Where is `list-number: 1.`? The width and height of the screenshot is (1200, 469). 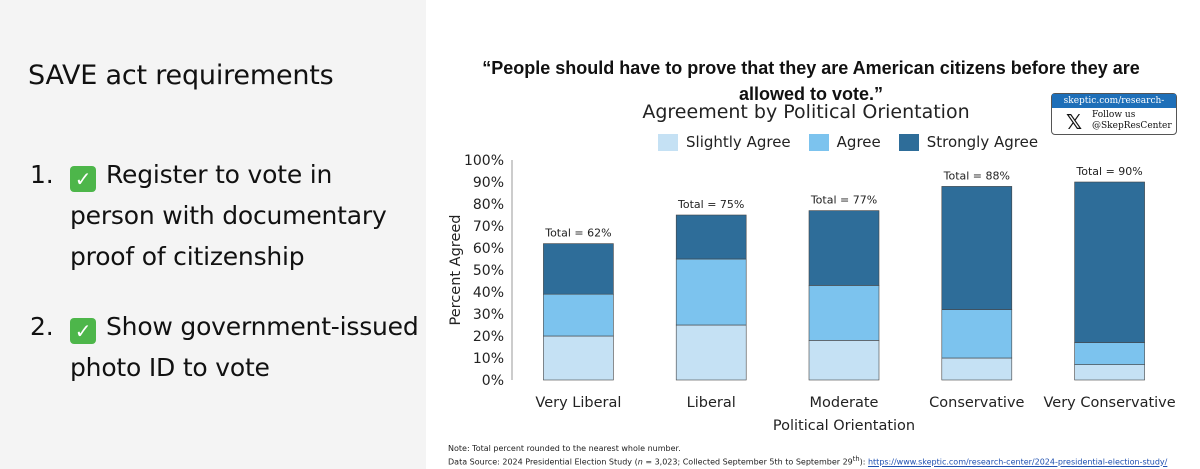
list-number: 1. is located at coordinates (42, 174).